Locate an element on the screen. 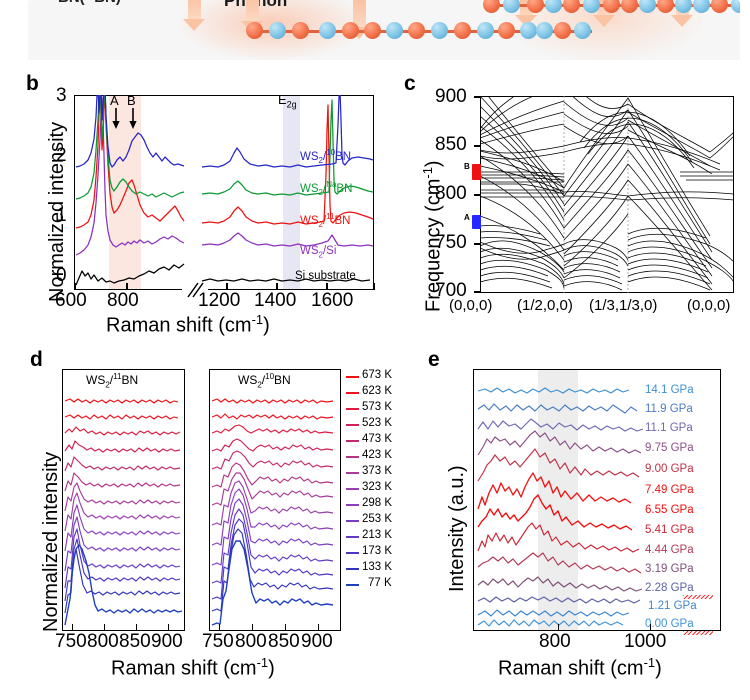 Image resolution: width=750 pixels, height=700 pixels. panel-b-curve-label-4: Si substrate is located at coordinates (325, 276).